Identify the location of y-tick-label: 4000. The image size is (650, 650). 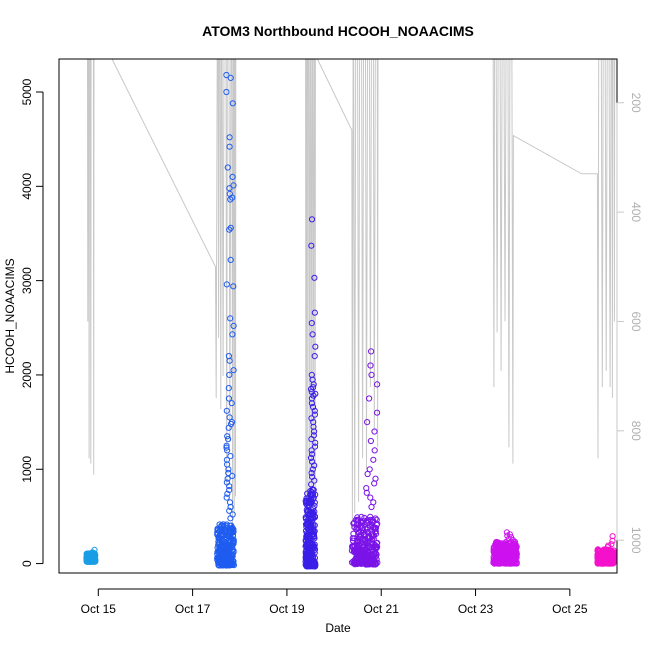
(27, 186).